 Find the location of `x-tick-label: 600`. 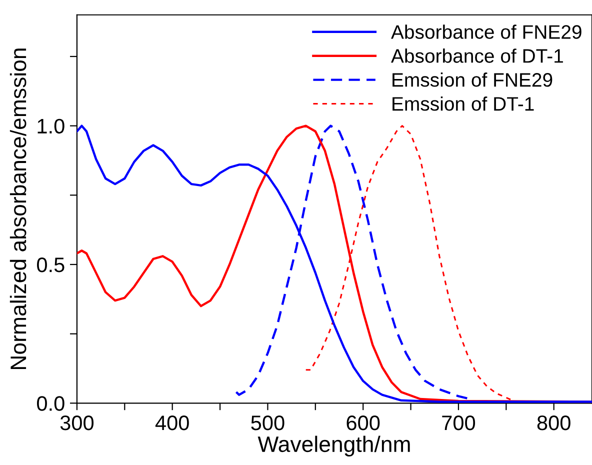

x-tick-label: 600 is located at coordinates (363, 423).